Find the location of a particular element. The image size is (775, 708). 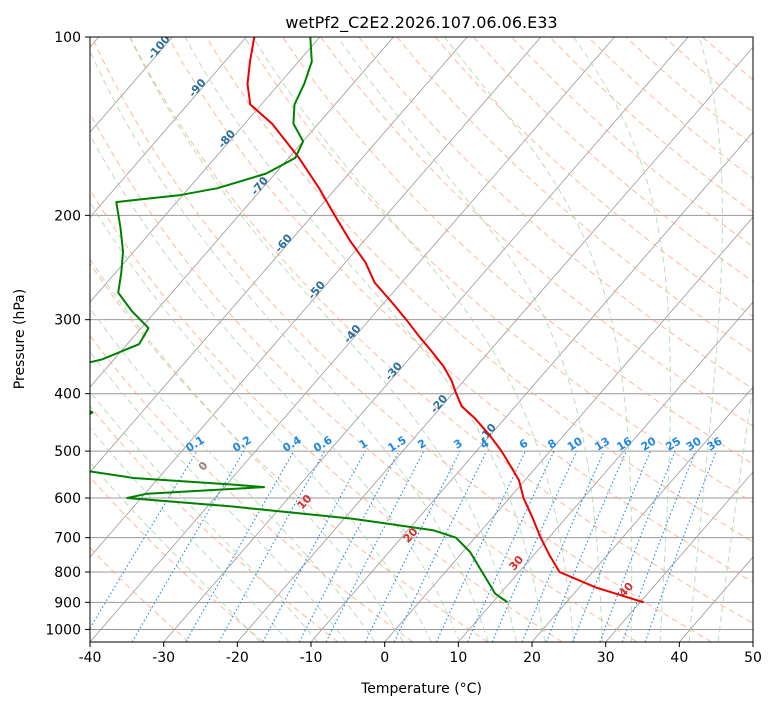

theta-label: 0 is located at coordinates (203, 466).